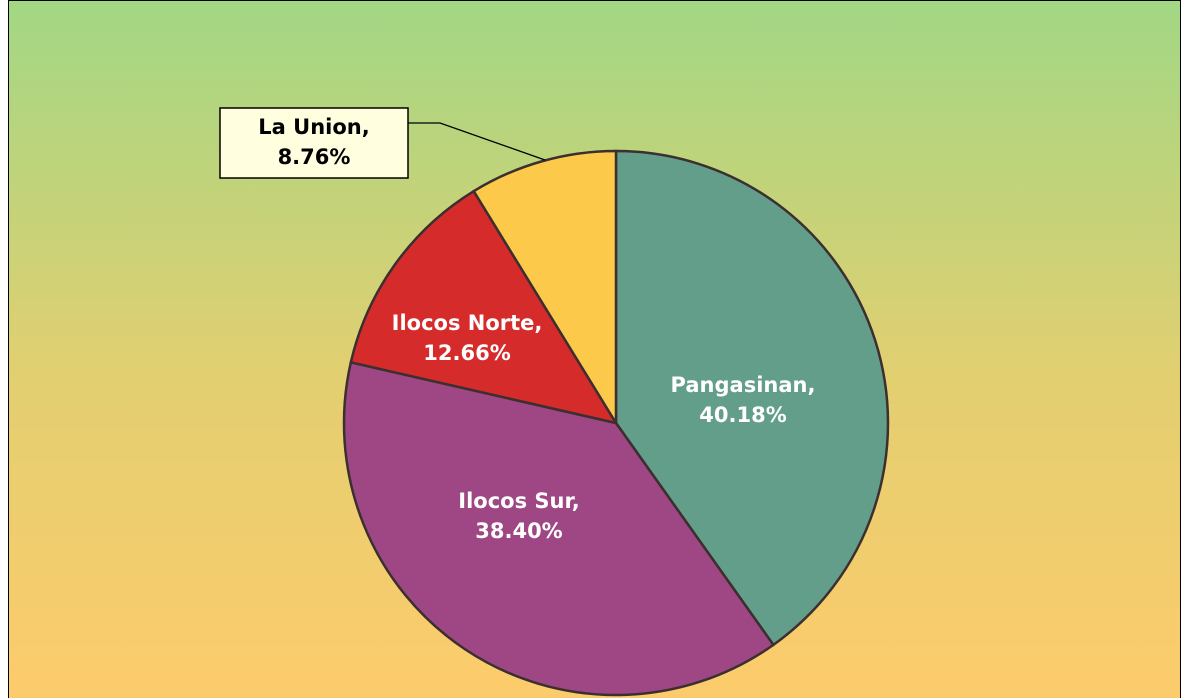 The image size is (1182, 698). I want to click on data-label: Pangasinan, 40.18%, so click(743, 400).